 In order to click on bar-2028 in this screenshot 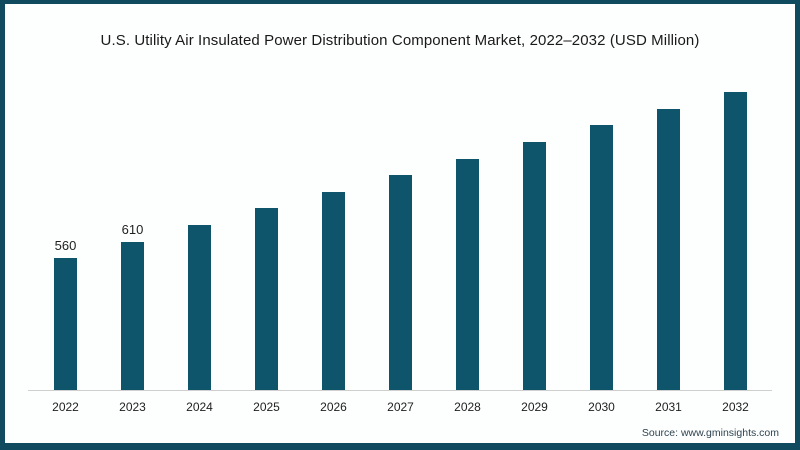, I will do `click(467, 275)`.